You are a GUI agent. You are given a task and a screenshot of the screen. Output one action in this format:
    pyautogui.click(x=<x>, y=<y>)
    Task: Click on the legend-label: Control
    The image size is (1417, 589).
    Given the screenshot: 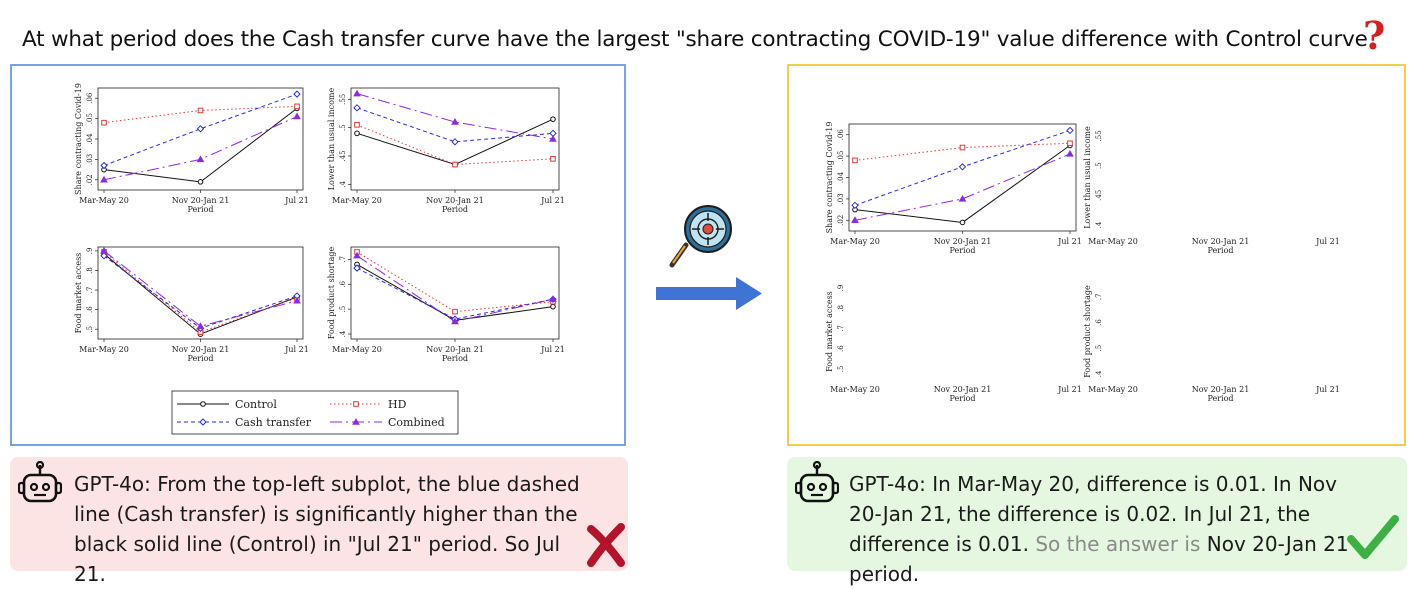 What is the action you would take?
    pyautogui.click(x=256, y=404)
    